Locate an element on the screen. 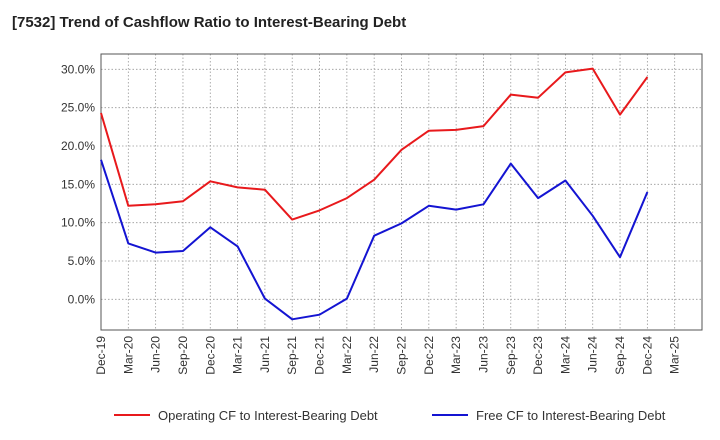 The image size is (720, 440). x-tick-label: Sep-20 is located at coordinates (183, 355).